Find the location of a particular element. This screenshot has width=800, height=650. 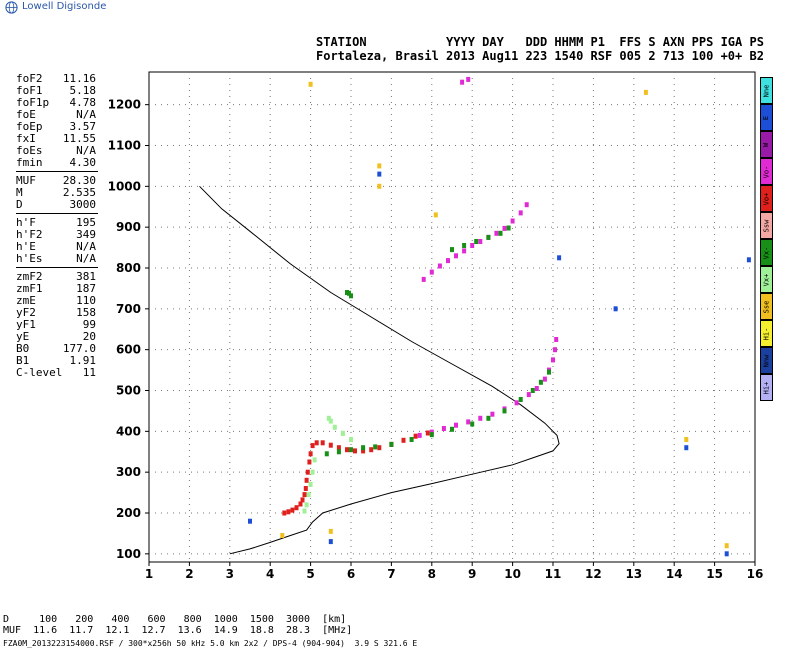

param-value: 187 is located at coordinates (86, 288).